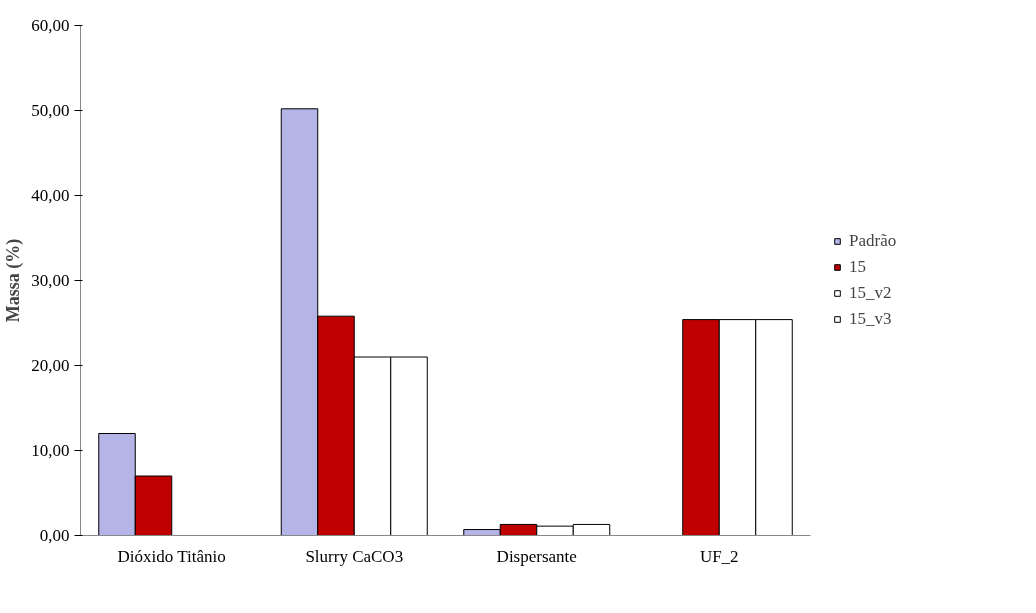  What do you see at coordinates (50, 280) in the screenshot?
I see `y-tick-label: 30,00` at bounding box center [50, 280].